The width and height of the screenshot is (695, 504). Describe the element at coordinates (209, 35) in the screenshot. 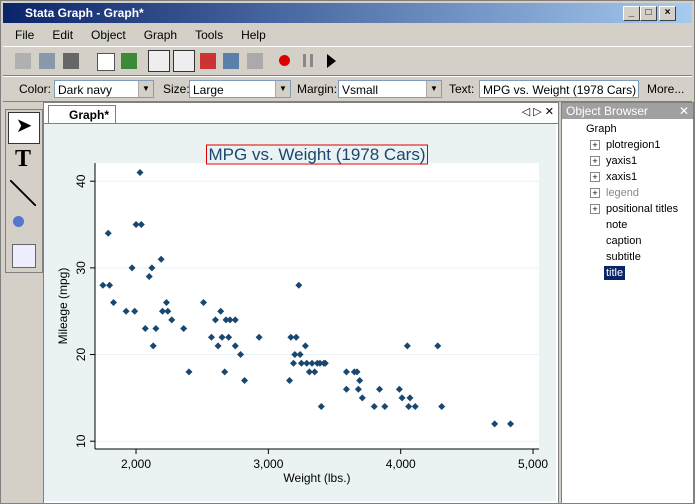

I see `menu-item: Tools` at that location.